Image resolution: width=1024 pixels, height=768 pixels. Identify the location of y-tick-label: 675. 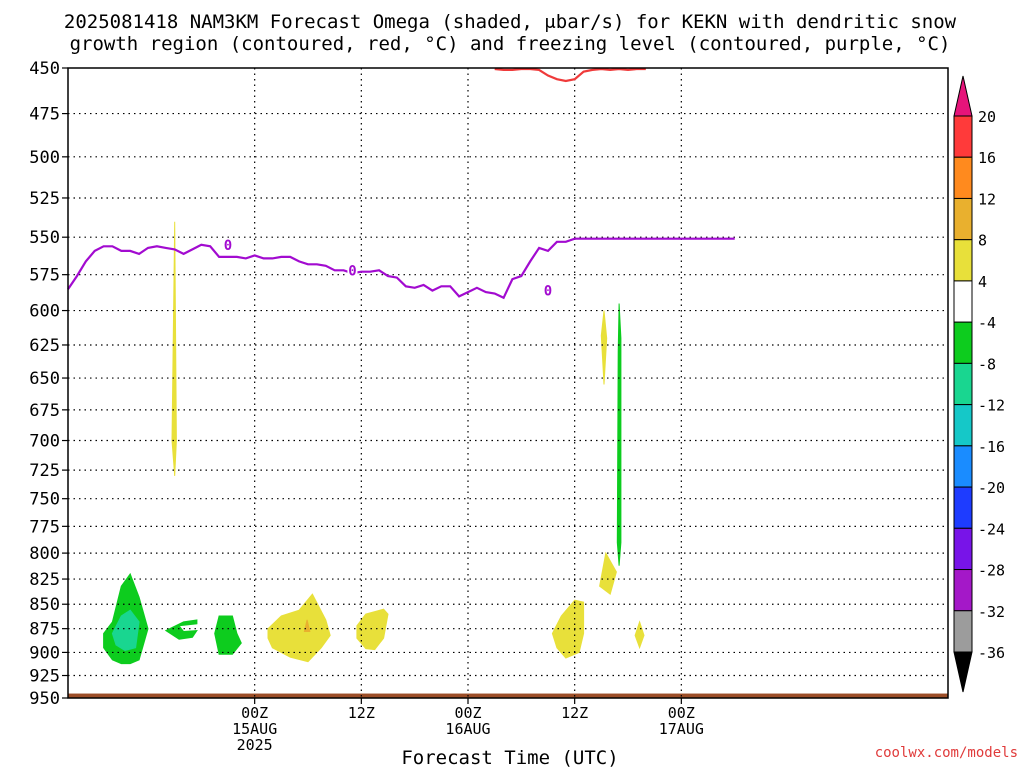
(44, 411).